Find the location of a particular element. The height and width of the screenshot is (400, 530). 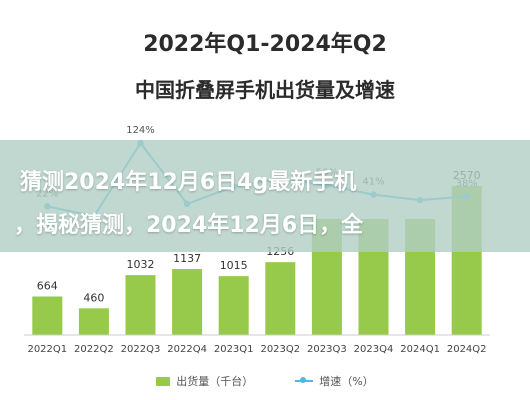

x-tick-2023Q4: 2023Q4 is located at coordinates (374, 349).